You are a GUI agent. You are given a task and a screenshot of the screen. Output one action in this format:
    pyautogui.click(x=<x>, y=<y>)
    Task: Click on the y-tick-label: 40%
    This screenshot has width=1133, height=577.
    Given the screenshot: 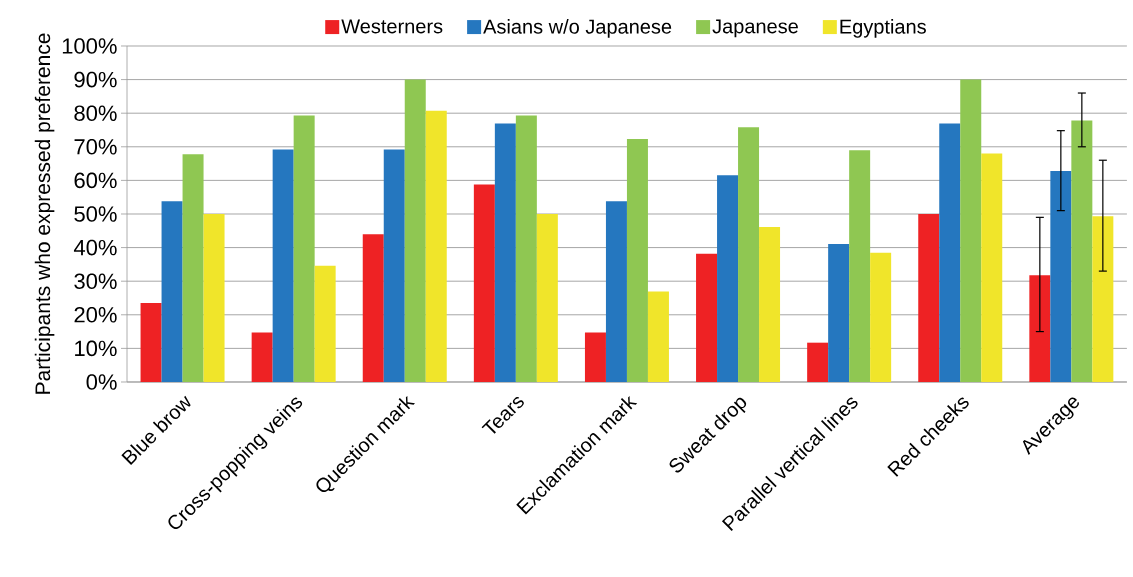 What is the action you would take?
    pyautogui.click(x=95, y=247)
    